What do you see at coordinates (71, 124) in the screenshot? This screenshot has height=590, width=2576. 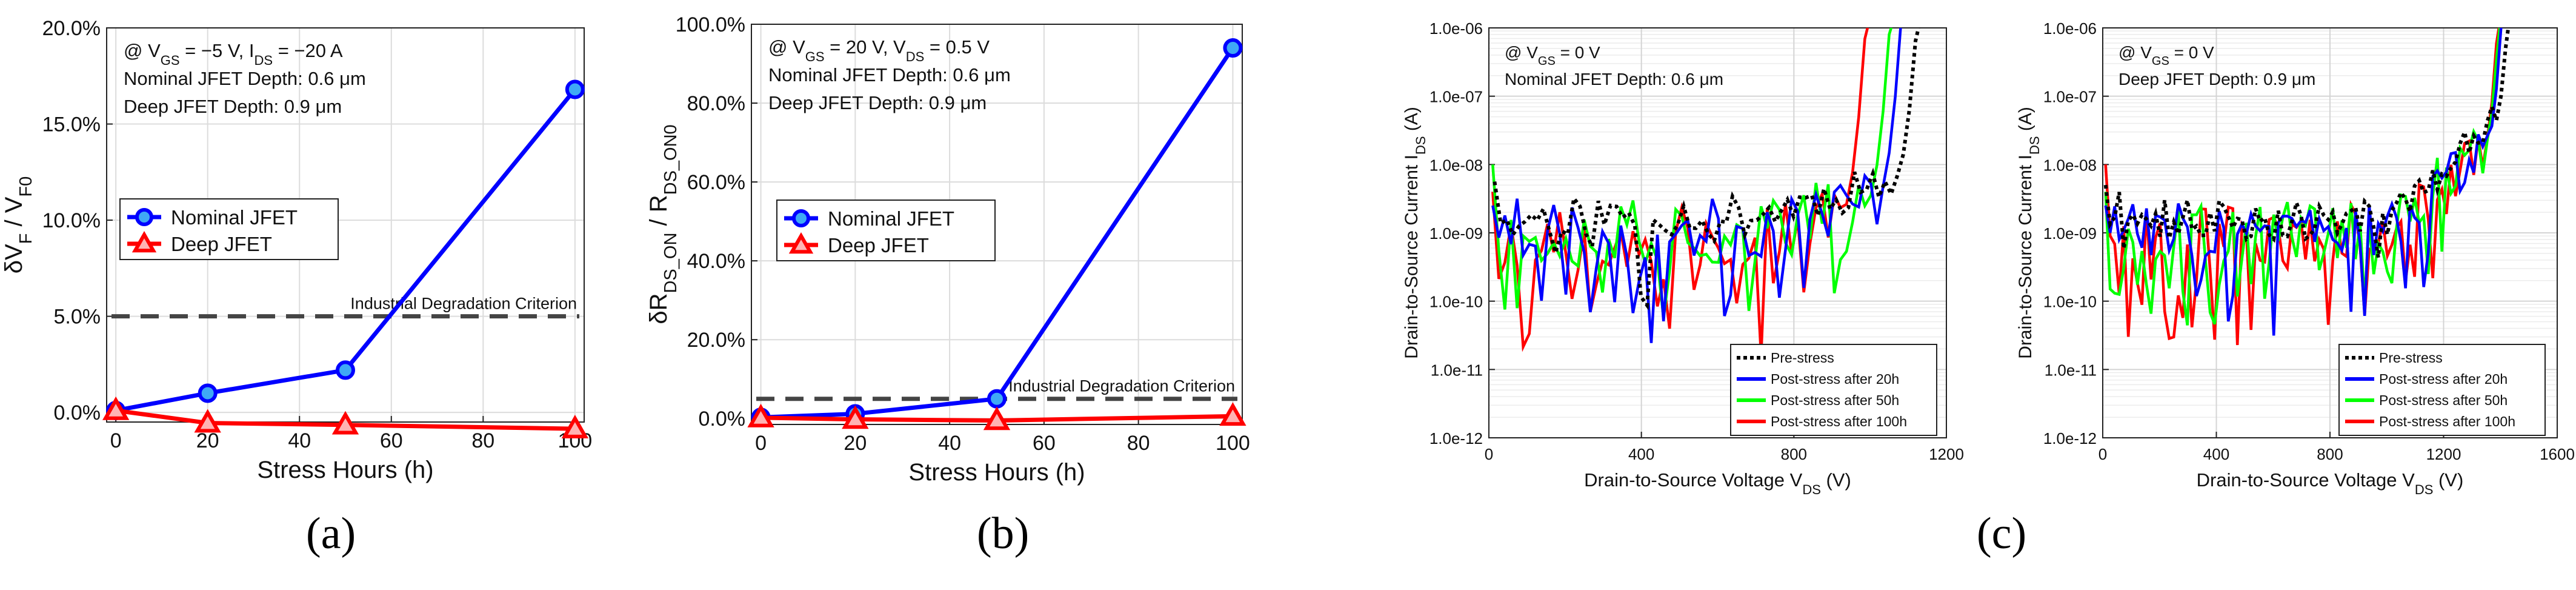 I see `y-tick-label: 15.0%` at bounding box center [71, 124].